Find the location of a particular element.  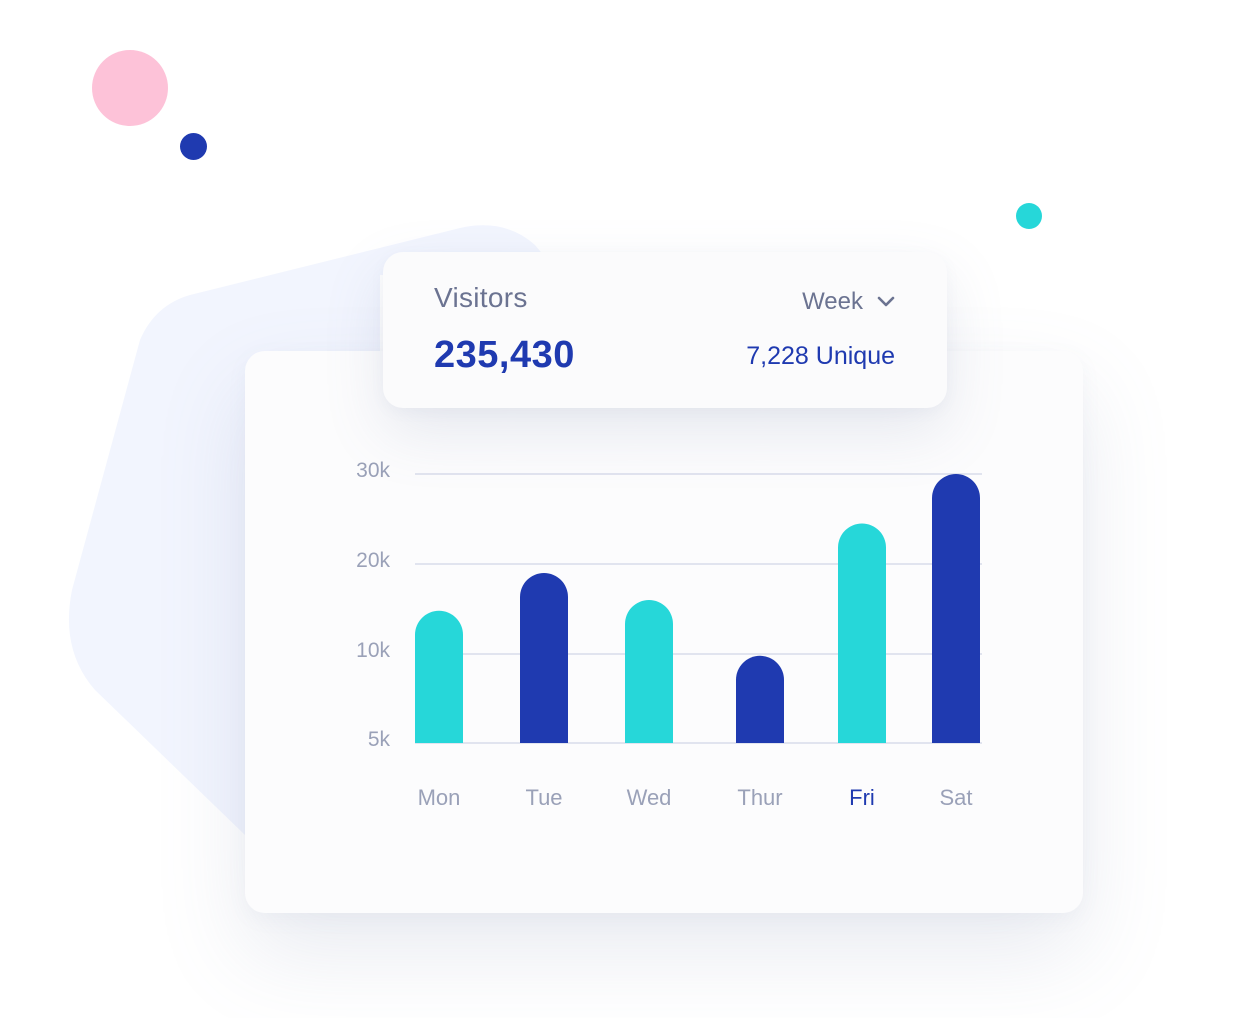

bar-sat is located at coordinates (956, 608).